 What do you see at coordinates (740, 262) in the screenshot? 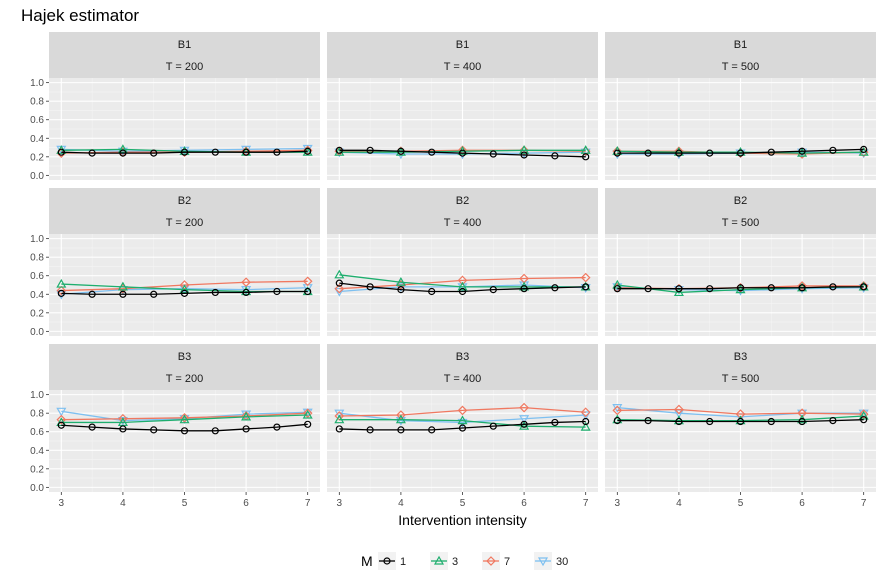
I see `facet-panel: B2 T = 500` at bounding box center [740, 262].